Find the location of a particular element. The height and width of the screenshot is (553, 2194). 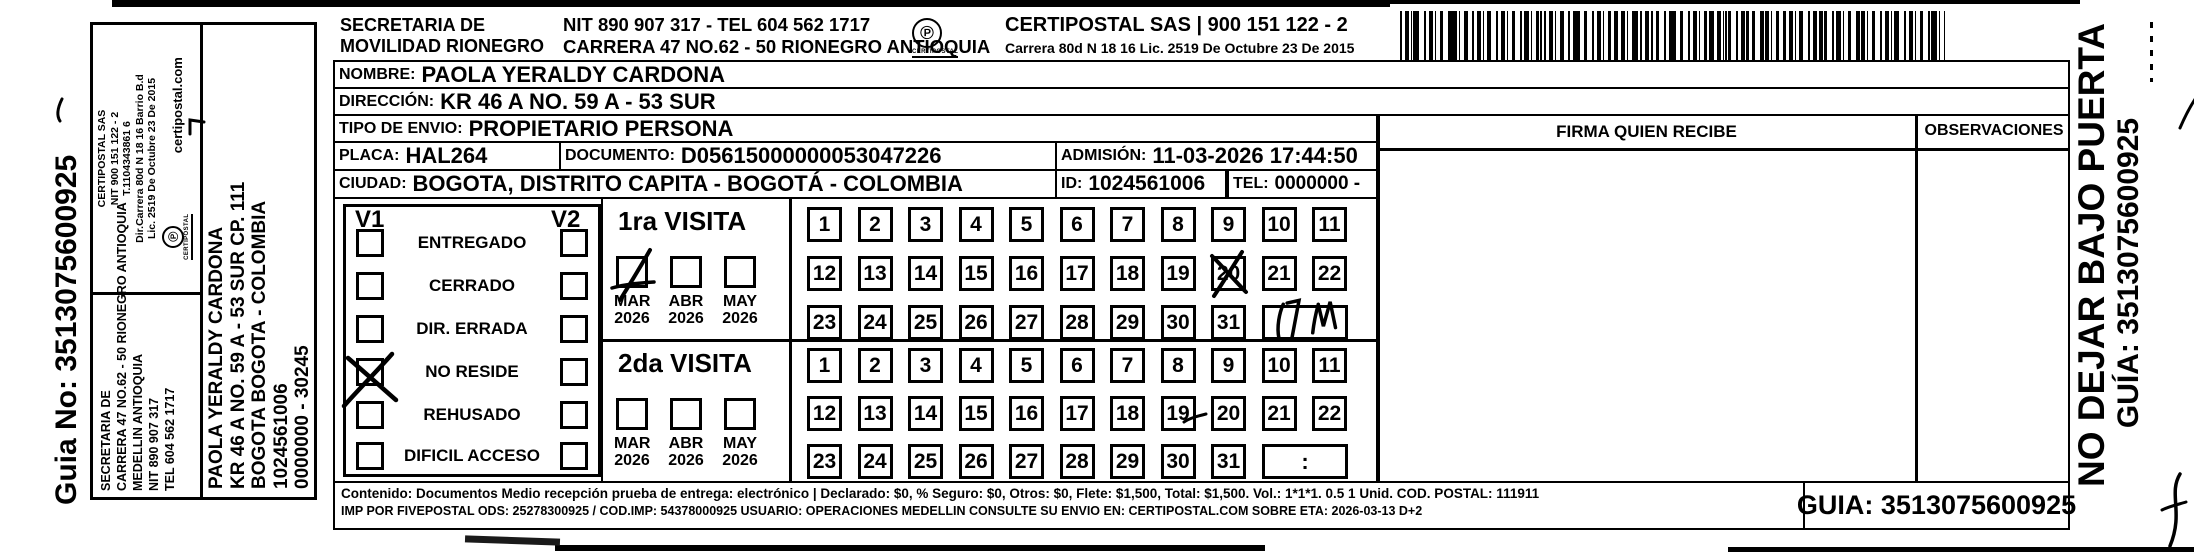

status-label: NO RESIDE is located at coordinates (472, 371).